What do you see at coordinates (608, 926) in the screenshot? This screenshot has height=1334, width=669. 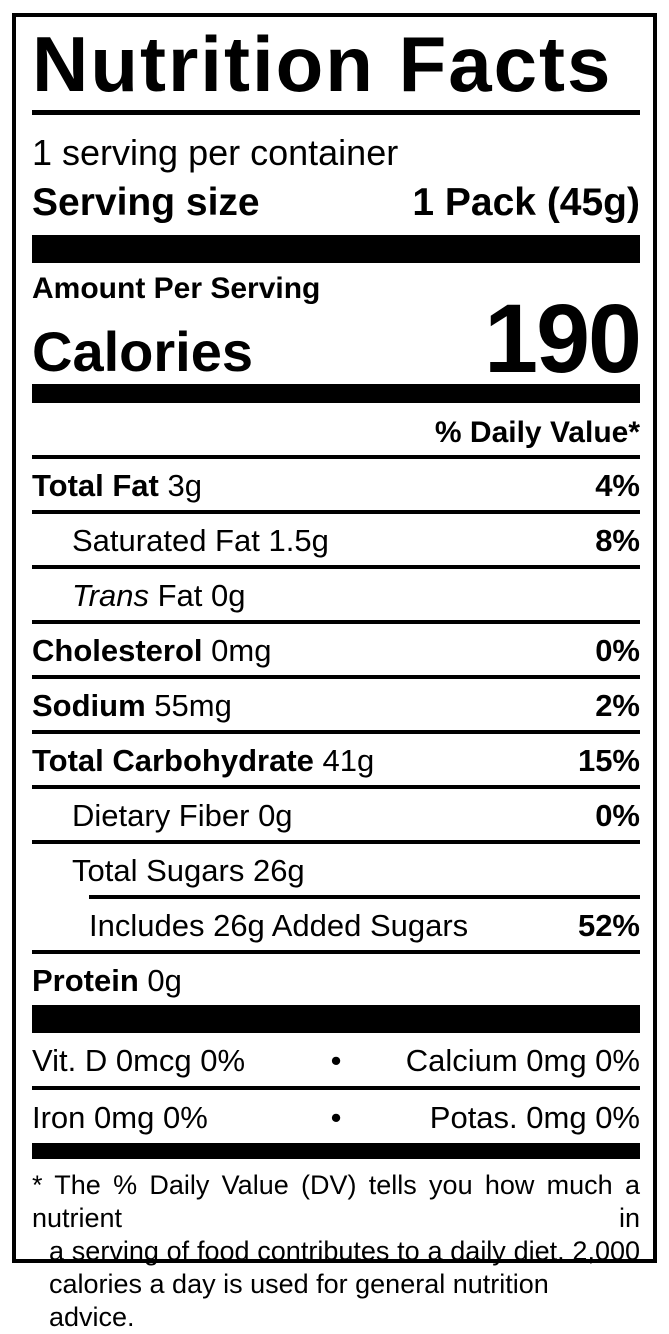 I see `nutrient-dv: 52%` at bounding box center [608, 926].